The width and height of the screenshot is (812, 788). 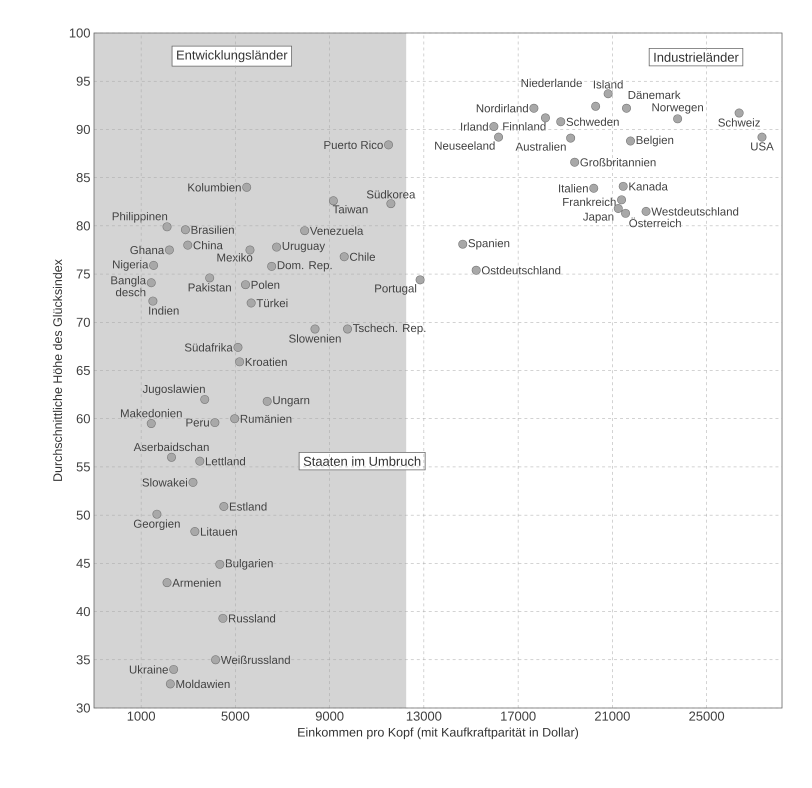 What do you see at coordinates (218, 531) in the screenshot?
I see `series-label: Litauen` at bounding box center [218, 531].